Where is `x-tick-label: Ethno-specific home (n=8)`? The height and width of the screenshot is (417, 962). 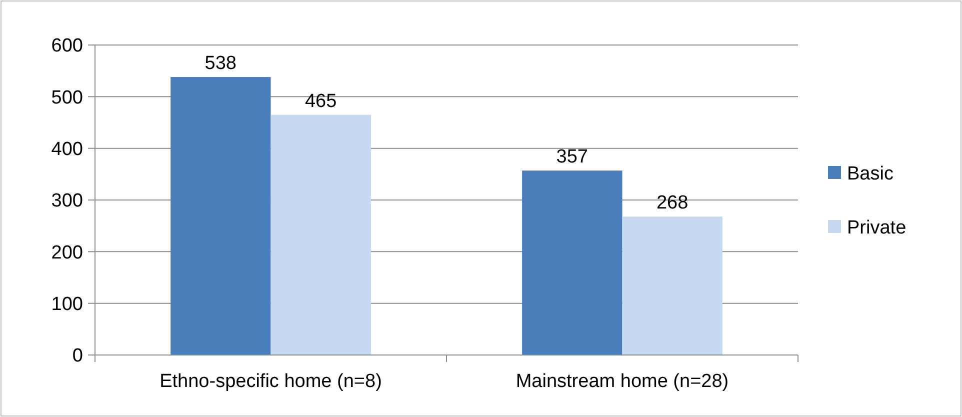 x-tick-label: Ethno-specific home (n=8) is located at coordinates (271, 381).